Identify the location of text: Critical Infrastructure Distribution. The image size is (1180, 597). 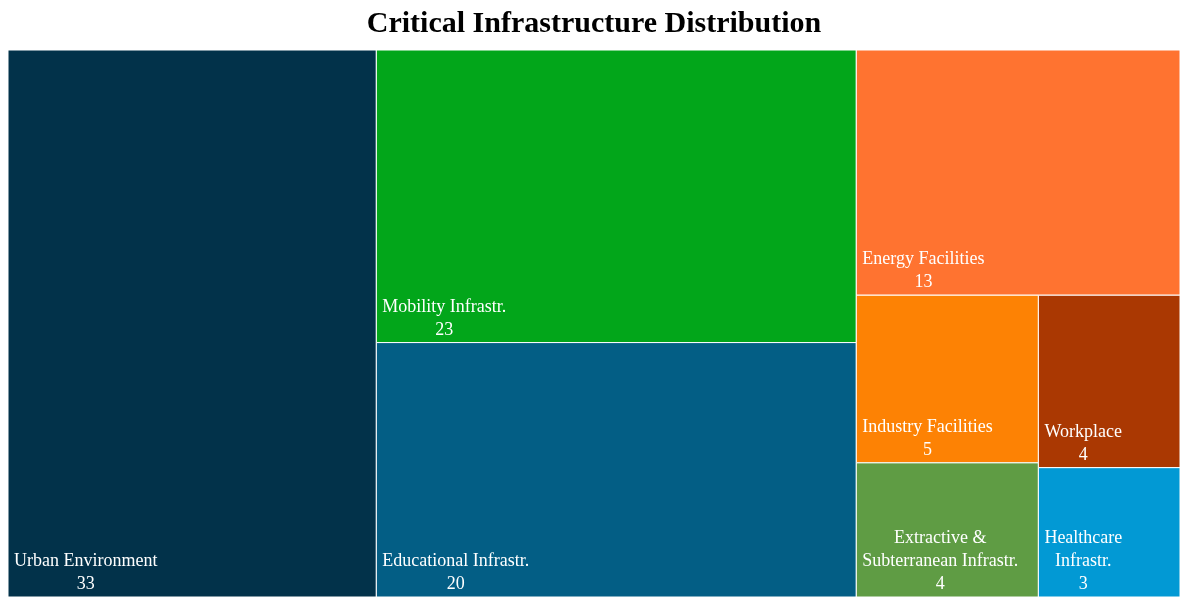
(594, 21).